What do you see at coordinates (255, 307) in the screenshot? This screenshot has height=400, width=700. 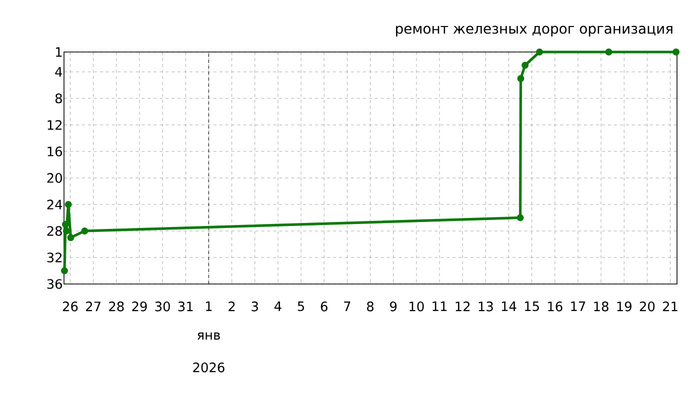 I see `x-tick-label: 3` at bounding box center [255, 307].